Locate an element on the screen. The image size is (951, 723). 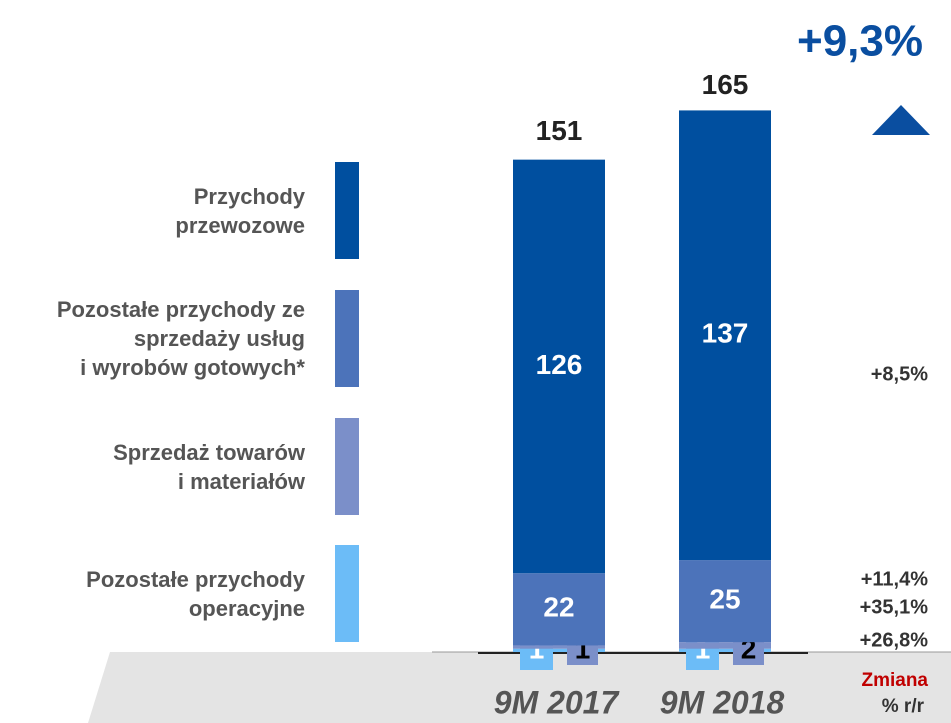
total-label: 151 is located at coordinates (559, 130).